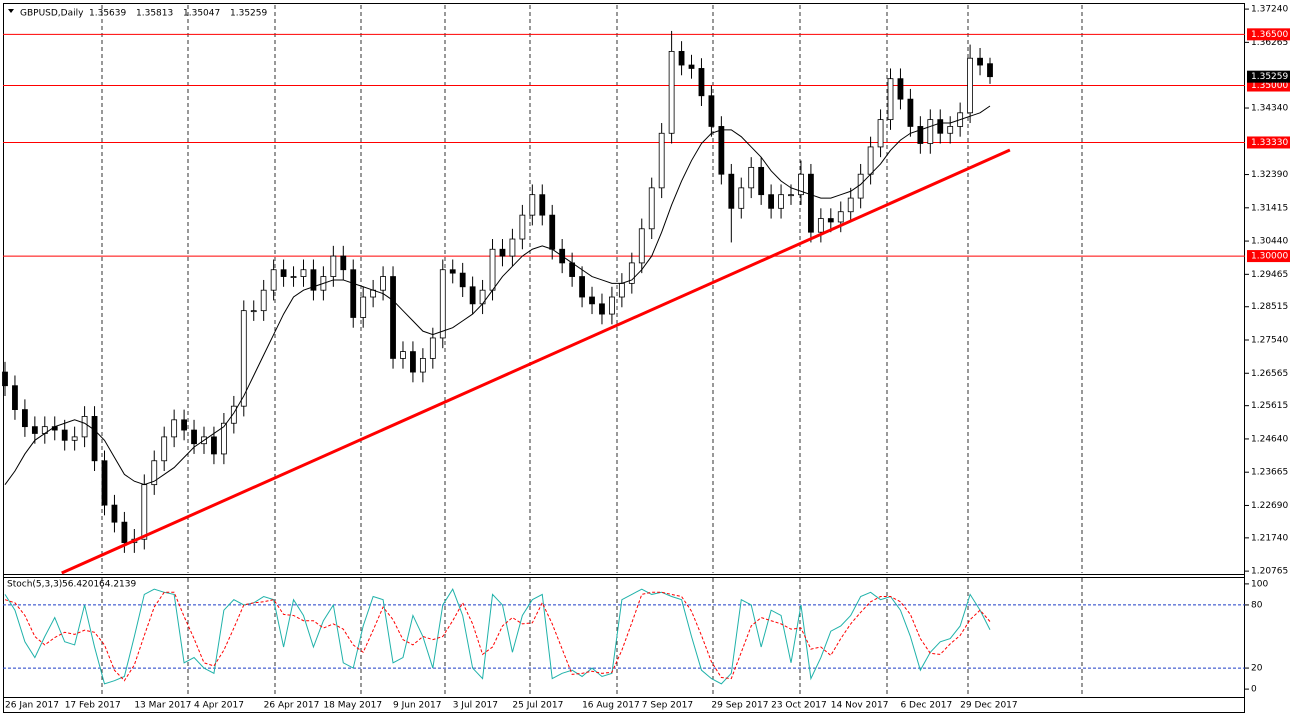  What do you see at coordinates (80, 585) in the screenshot?
I see `indicator-value: 56.4201` at bounding box center [80, 585].